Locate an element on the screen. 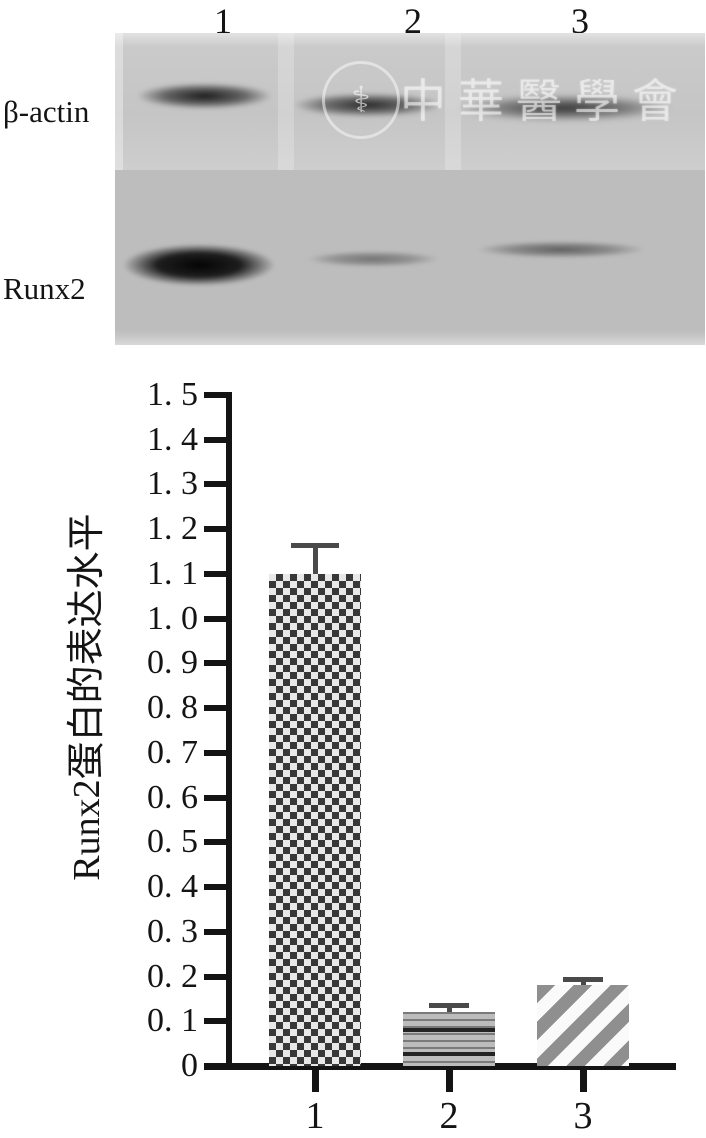 This screenshot has height=1138, width=706. y-tick-label: 0. 3 is located at coordinates (172, 931).